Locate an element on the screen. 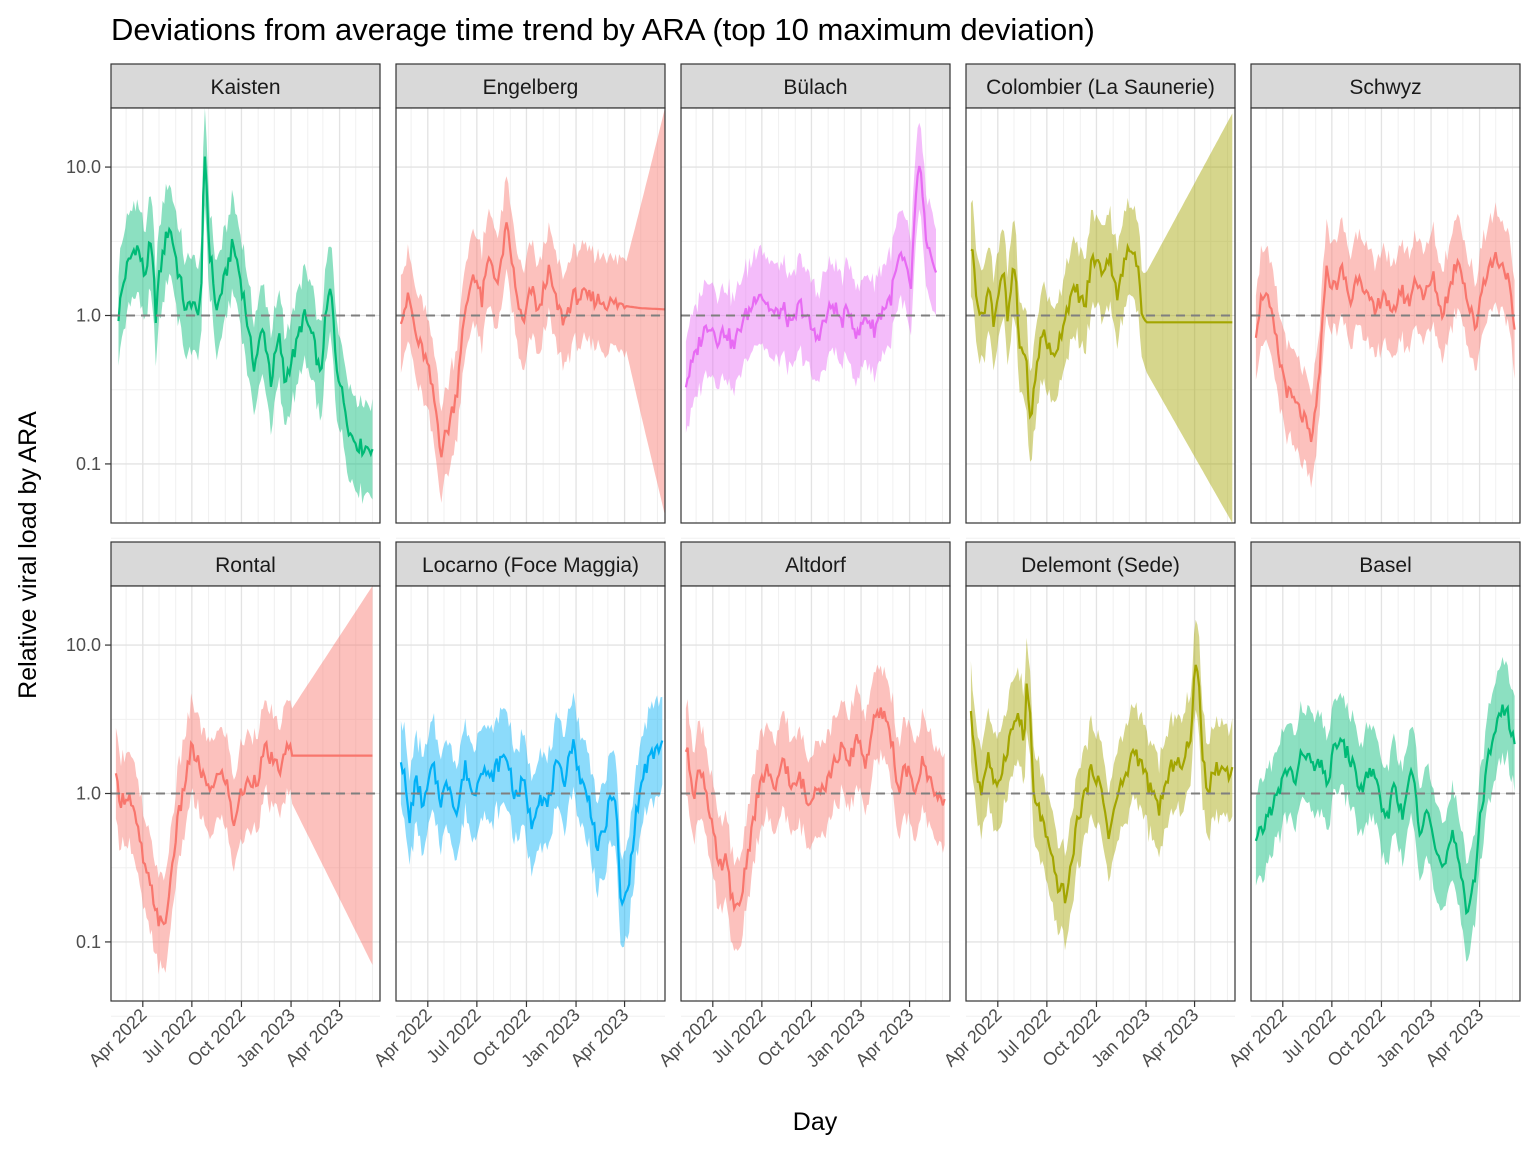  facet-strip-label: Bülach is located at coordinates (815, 87).